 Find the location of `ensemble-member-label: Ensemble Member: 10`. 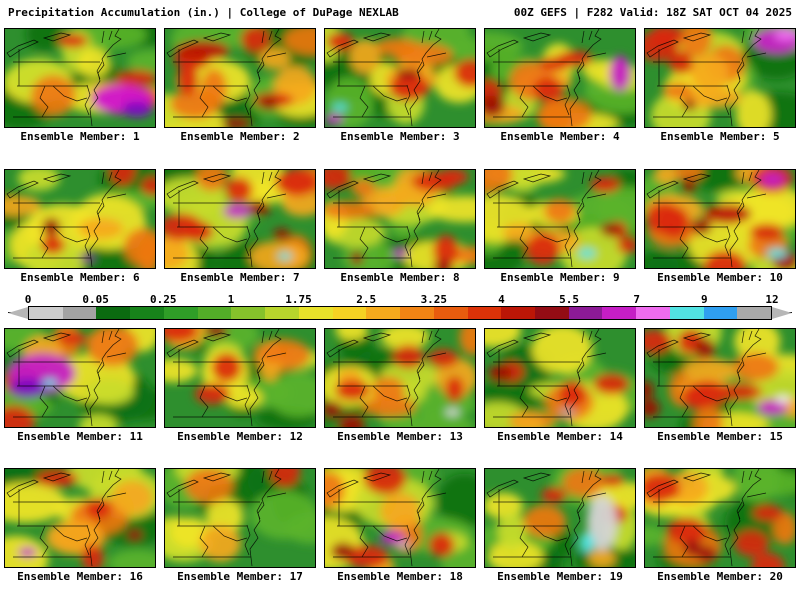

ensemble-member-label: Ensemble Member: 10 is located at coordinates (720, 277).